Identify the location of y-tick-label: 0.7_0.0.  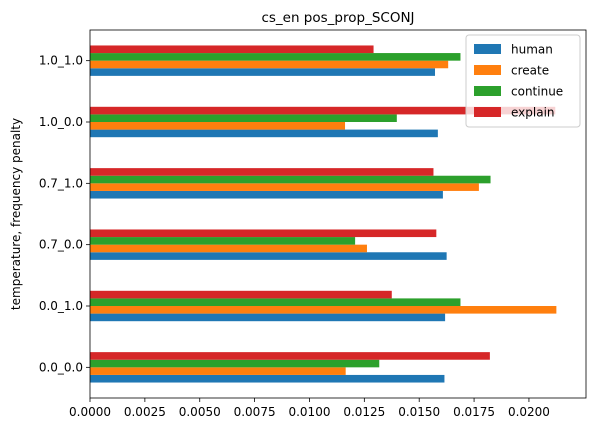
(61, 245).